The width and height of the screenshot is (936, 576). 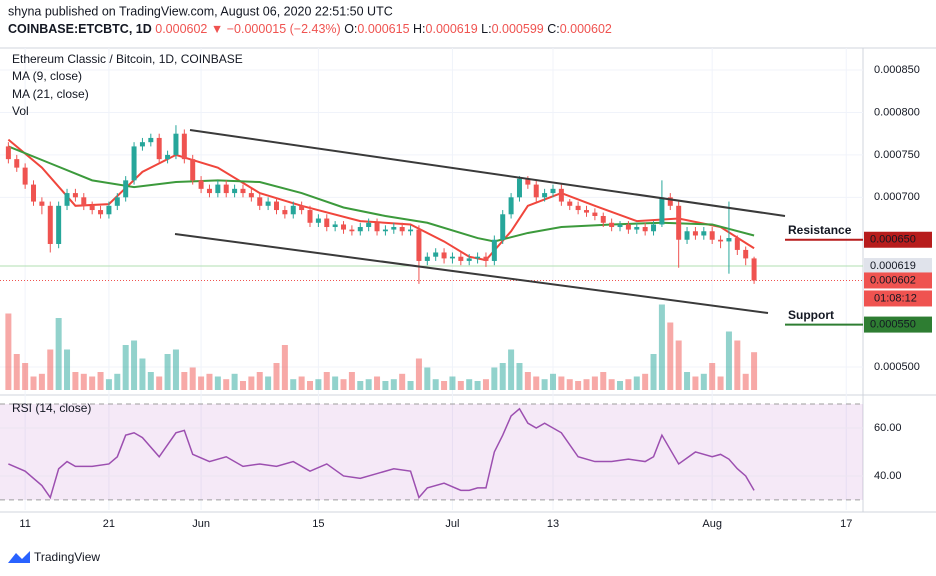 I want to click on level-label: Resistance, so click(x=820, y=230).